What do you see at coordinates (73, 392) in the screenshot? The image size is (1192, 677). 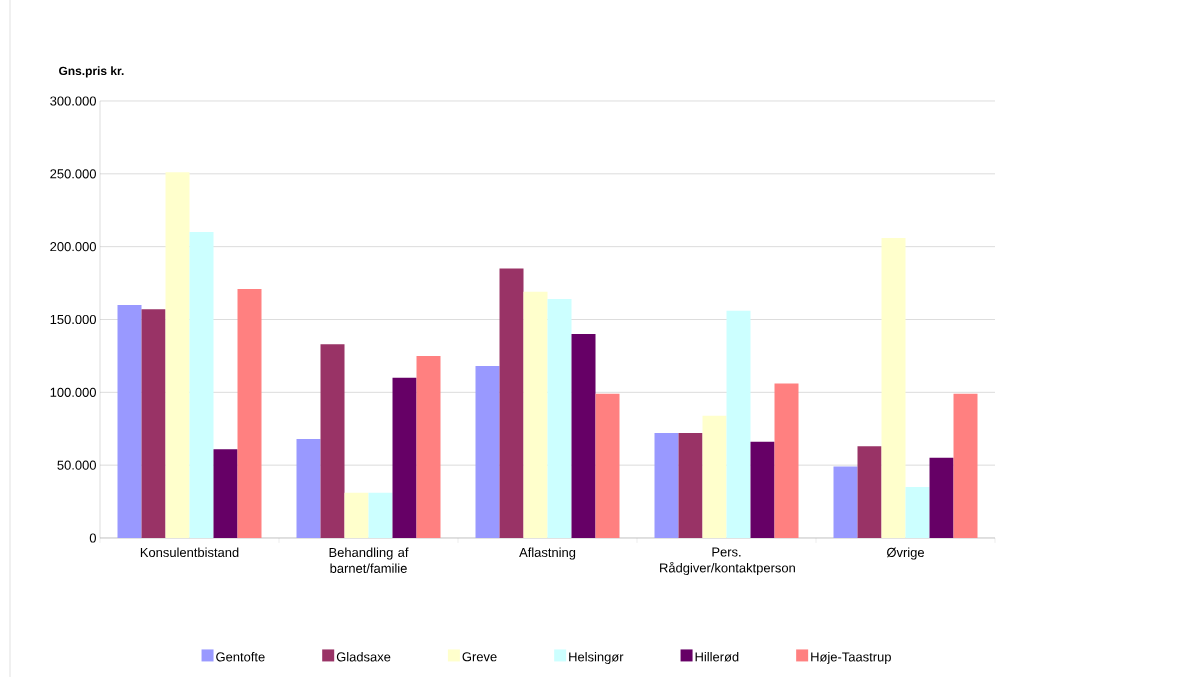 I see `y-tick-label: 100.000` at bounding box center [73, 392].